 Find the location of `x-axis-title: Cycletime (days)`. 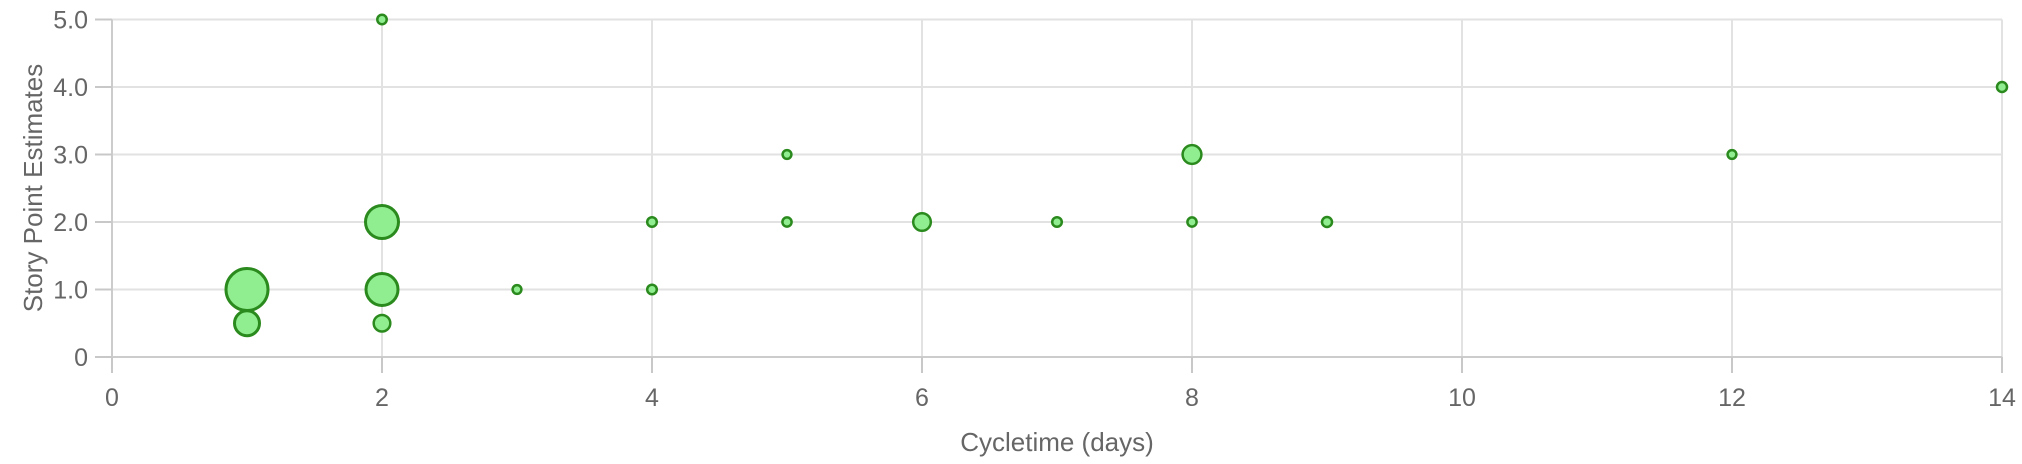

x-axis-title: Cycletime (days) is located at coordinates (1057, 442).